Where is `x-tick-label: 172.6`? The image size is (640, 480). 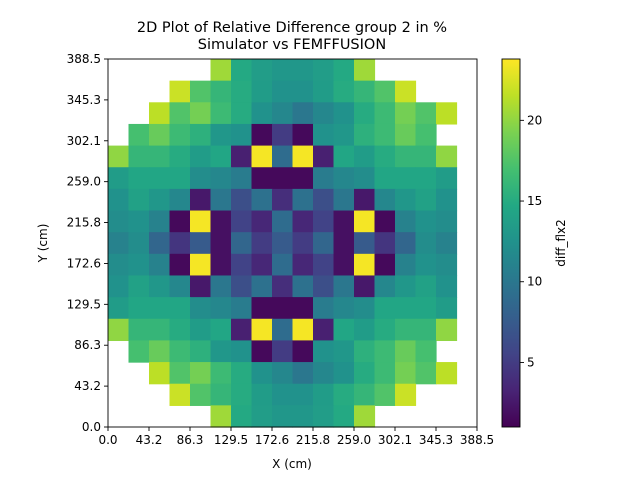
x-tick-label: 172.6 is located at coordinates (272, 440).